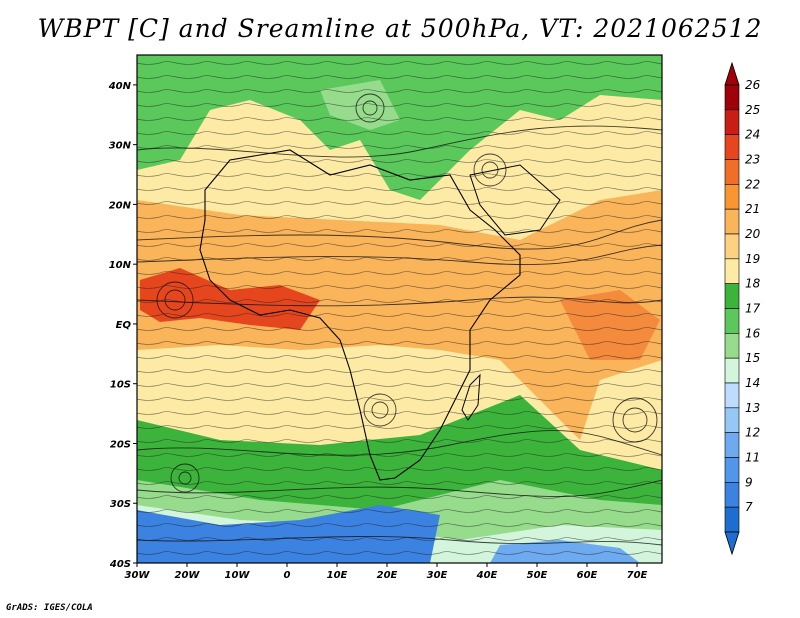 This screenshot has height=618, width=800. Describe the element at coordinates (752, 408) in the screenshot. I see `colorbar-label: 13` at that location.